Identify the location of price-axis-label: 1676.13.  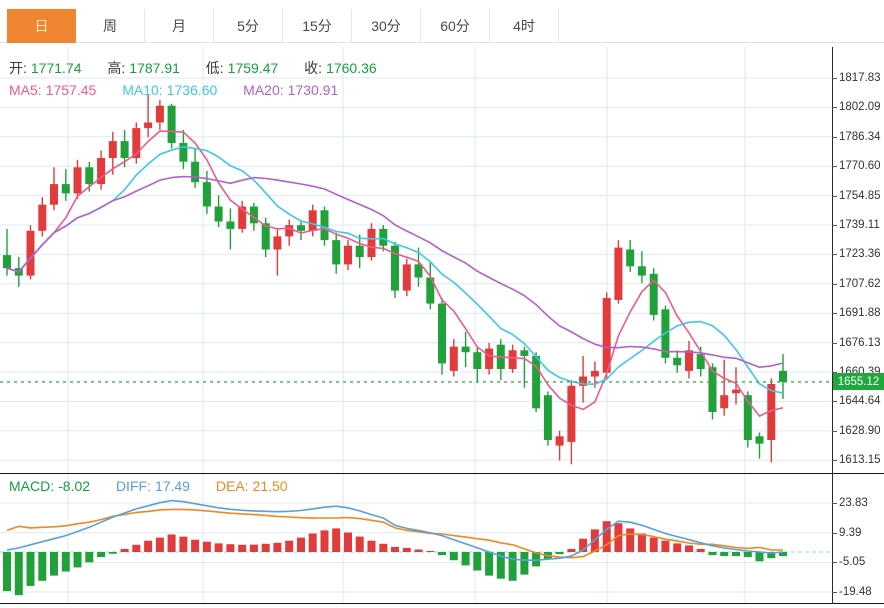
(860, 343).